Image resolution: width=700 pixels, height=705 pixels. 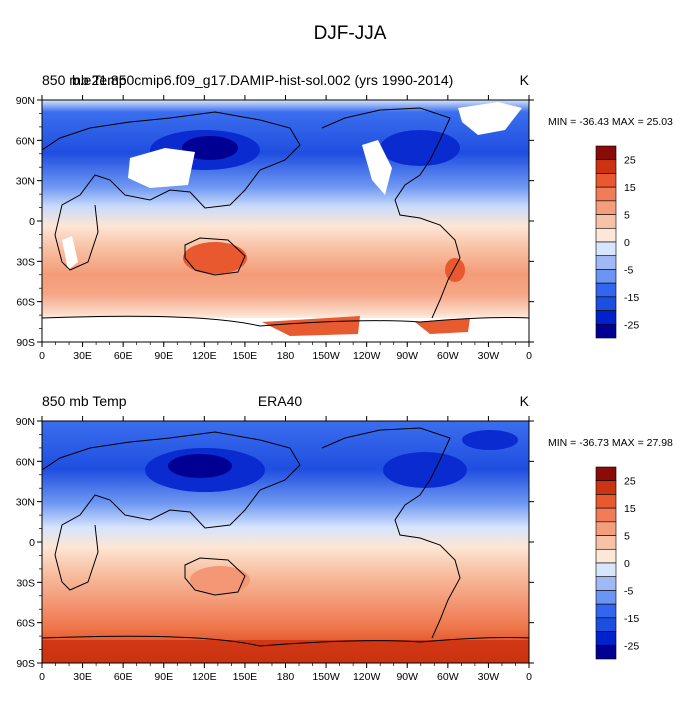 I want to click on top-ytick-label: 90S, so click(x=25, y=343).